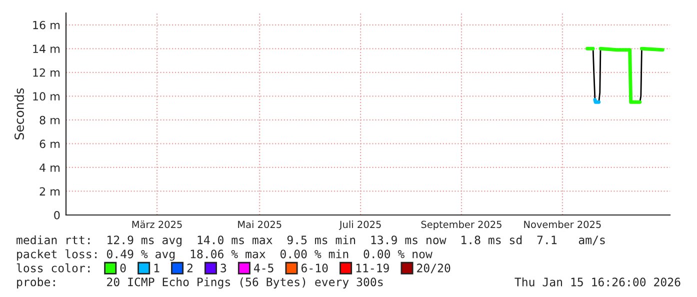  Describe the element at coordinates (50, 168) in the screenshot. I see `y-tick-label: 4 m` at that location.